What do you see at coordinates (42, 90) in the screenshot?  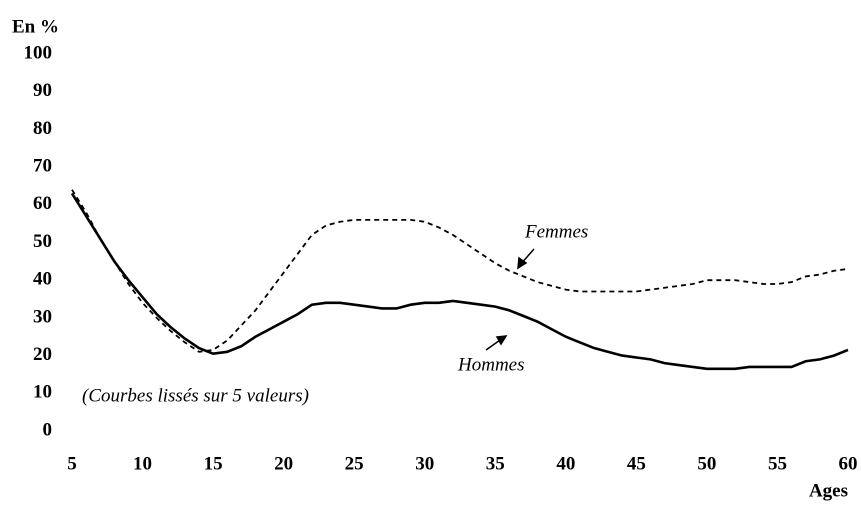 I see `y-tick-label: 90` at bounding box center [42, 90].